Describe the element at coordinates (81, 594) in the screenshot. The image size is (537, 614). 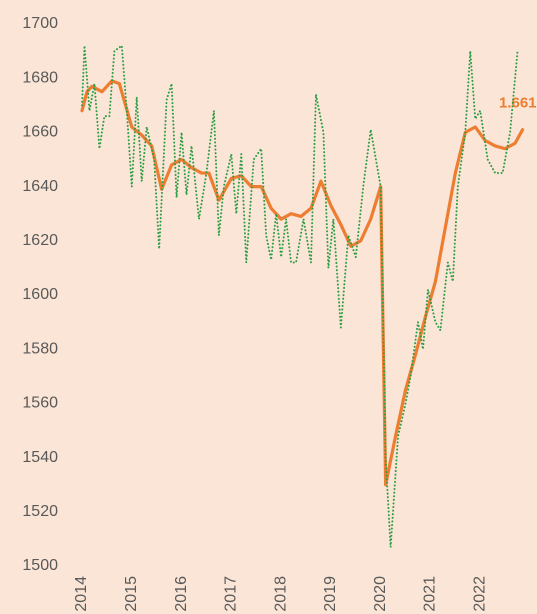
I see `x-tick-label: 2014` at that location.